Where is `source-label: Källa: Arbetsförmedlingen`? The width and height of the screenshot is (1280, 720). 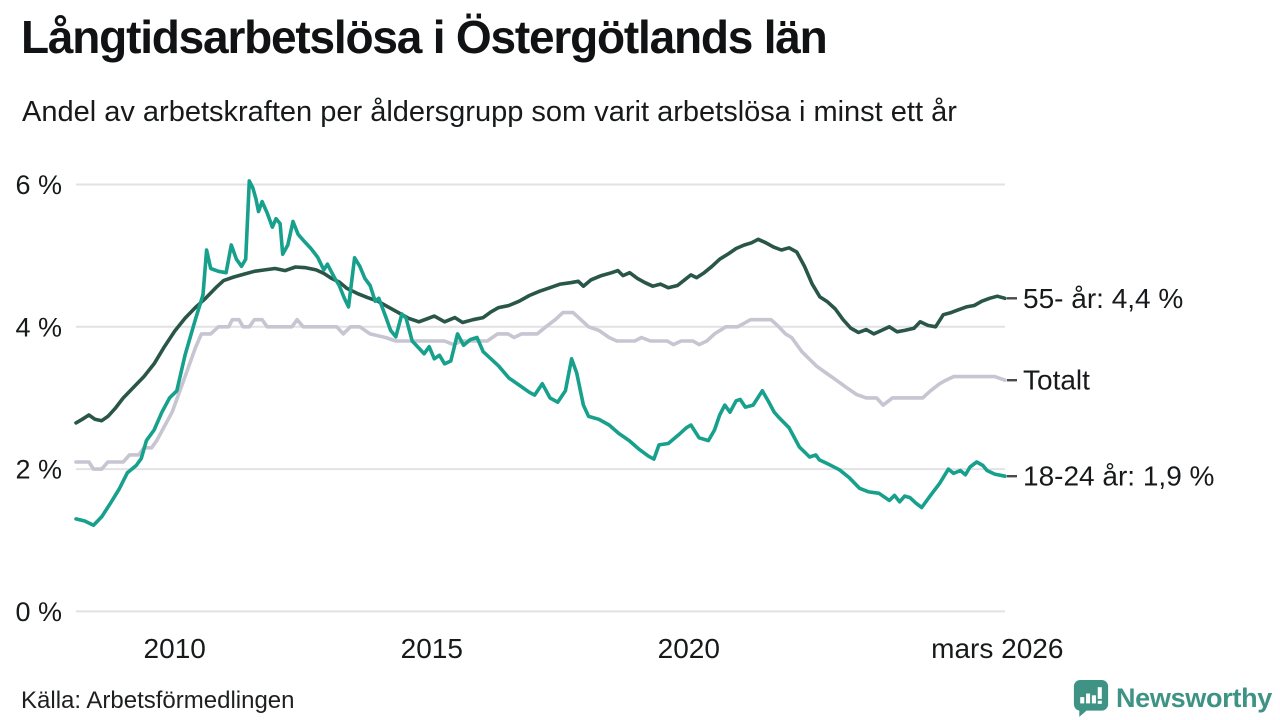
source-label: Källa: Arbetsförmedlingen is located at coordinates (158, 700).